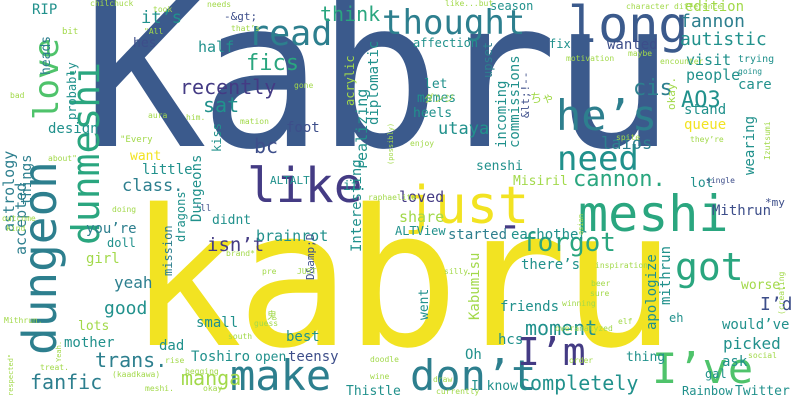 The height and width of the screenshot is (400, 800). I want to click on word-twitter: Twitter, so click(762, 391).